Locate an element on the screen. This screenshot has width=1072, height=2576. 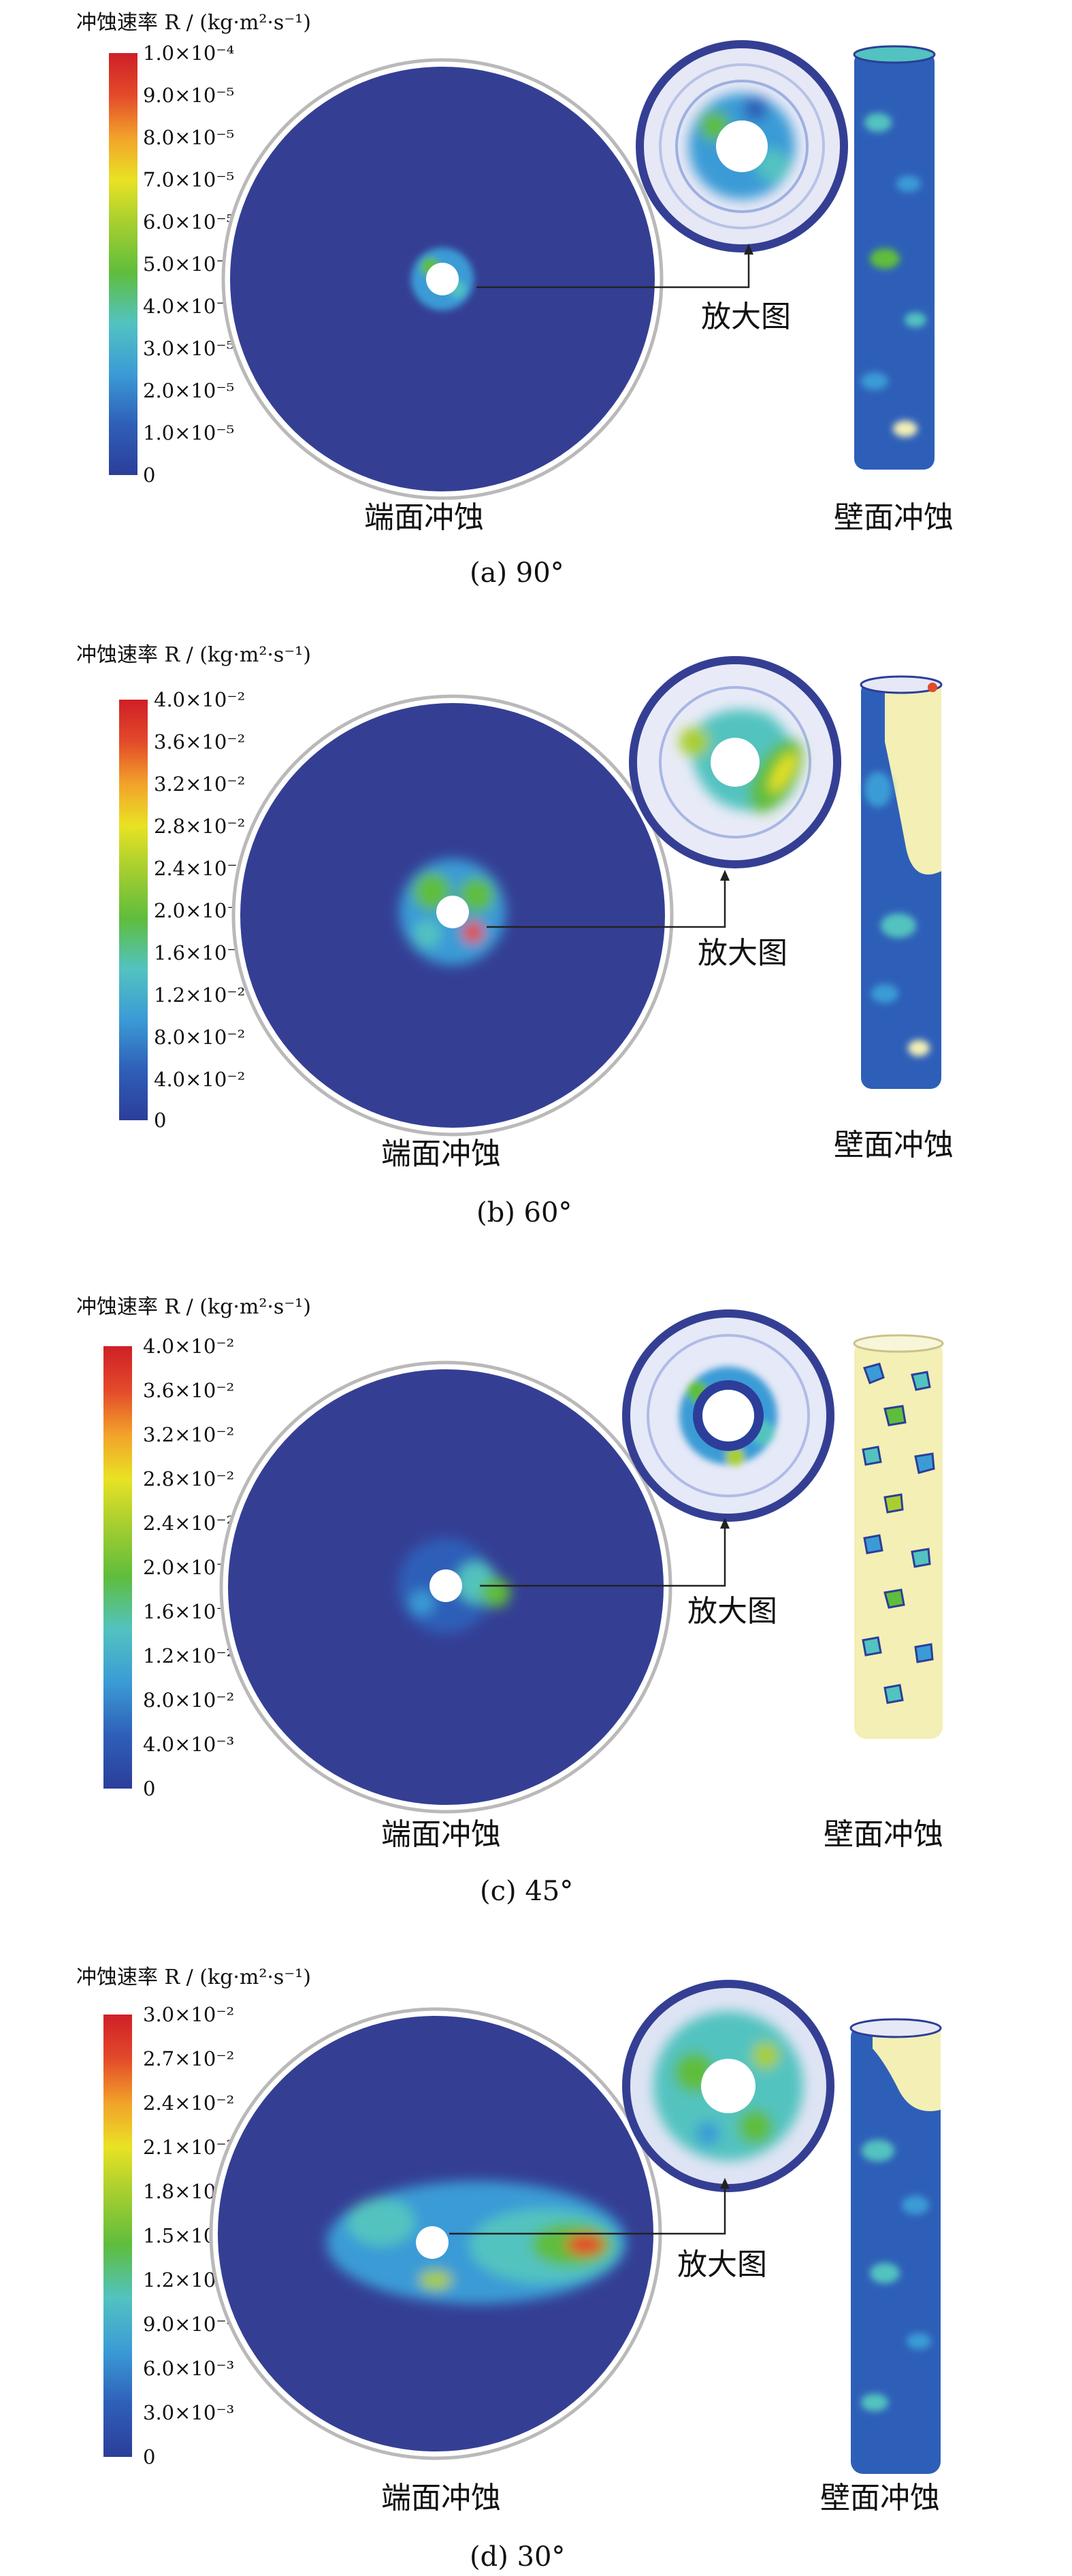
tick-label: 1.0×10⁻⁴ is located at coordinates (188, 53).